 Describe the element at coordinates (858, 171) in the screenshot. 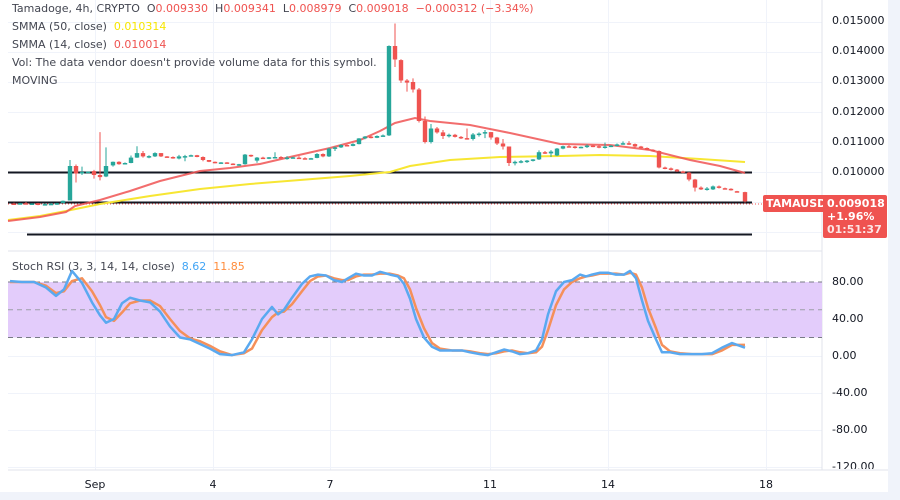

I see `price-tick: 0.010000` at that location.